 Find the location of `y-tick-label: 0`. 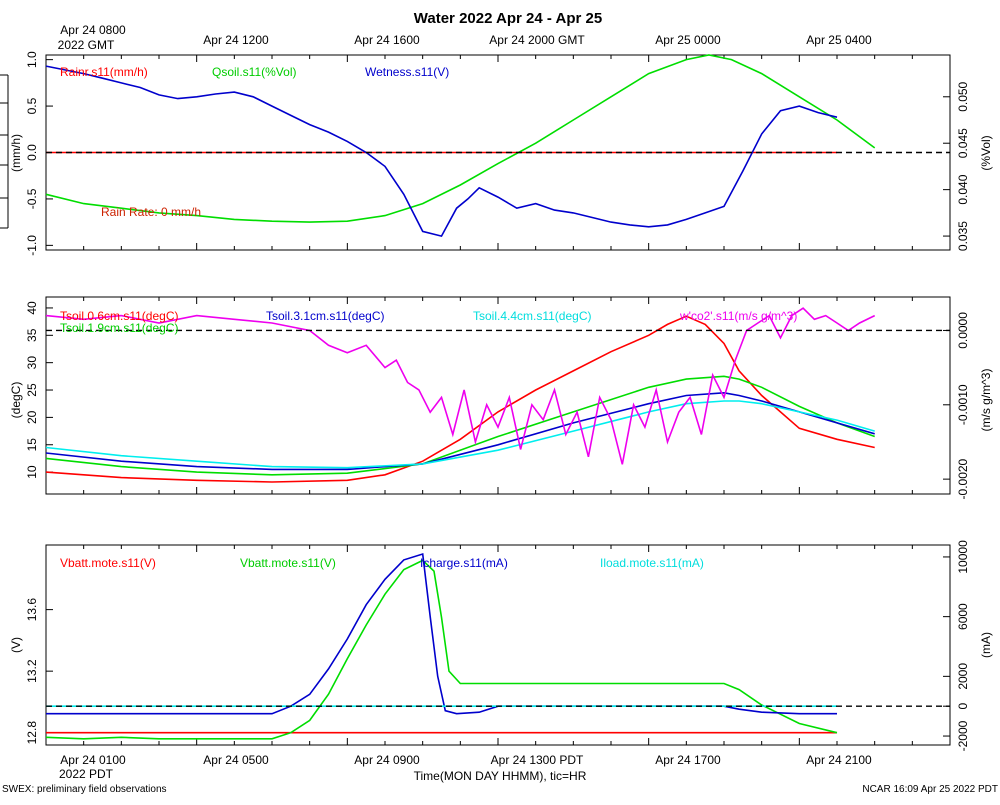

y-tick-label: 0 is located at coordinates (963, 706).